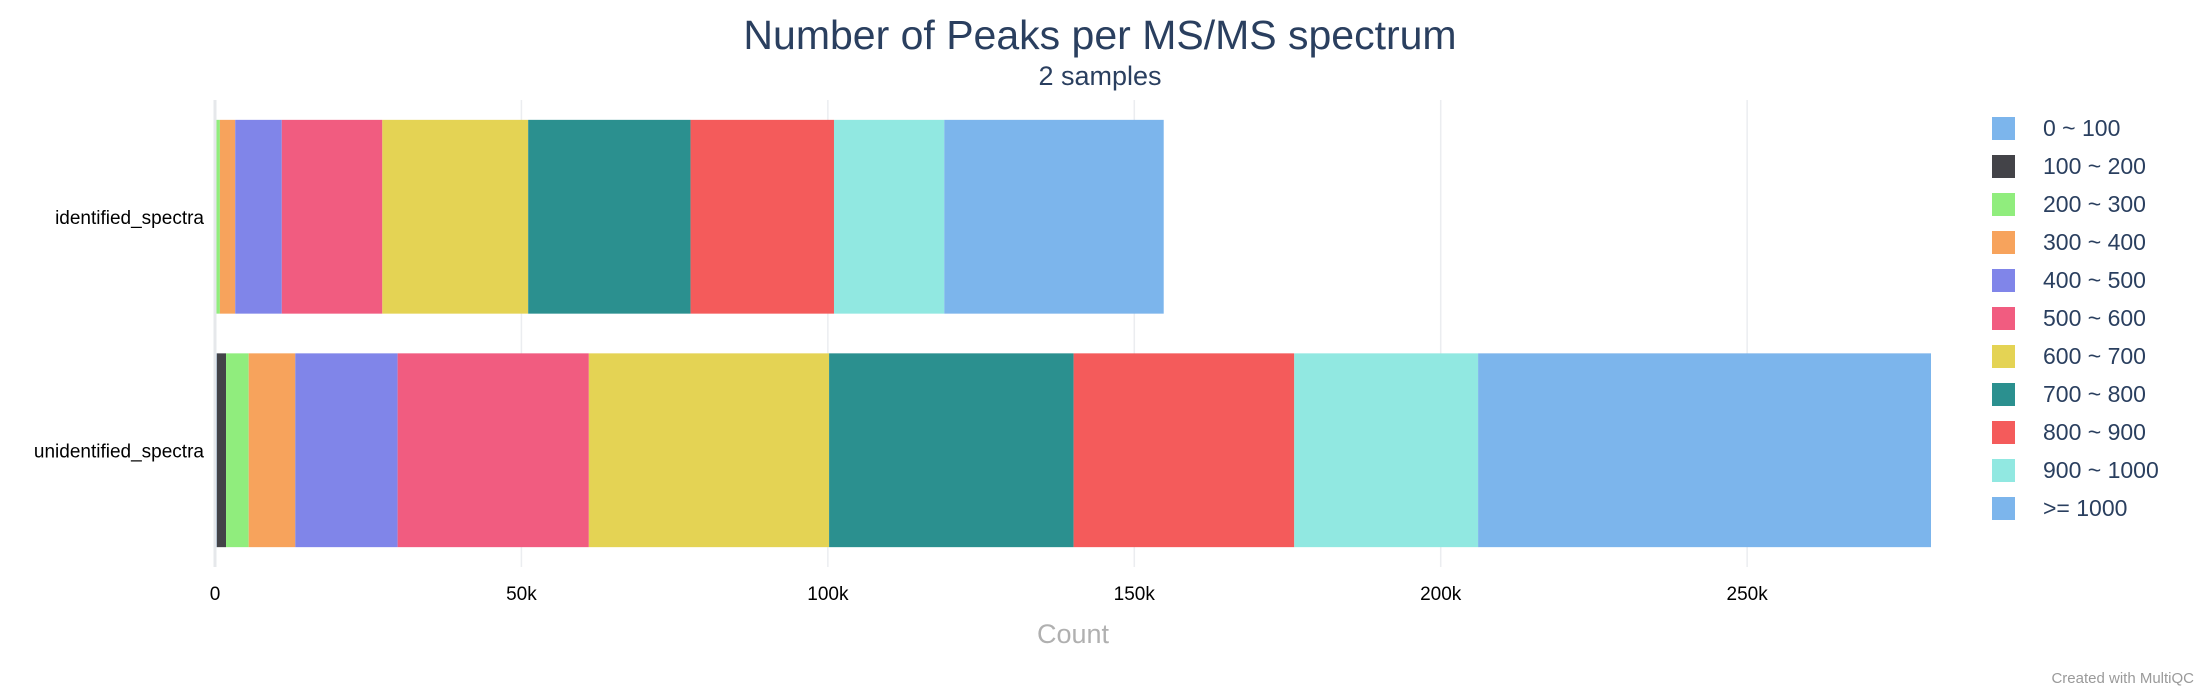 The height and width of the screenshot is (698, 2200). Describe the element at coordinates (1099, 35) in the screenshot. I see `chart-title: Number of Peaks per MS/MS spectrum` at that location.